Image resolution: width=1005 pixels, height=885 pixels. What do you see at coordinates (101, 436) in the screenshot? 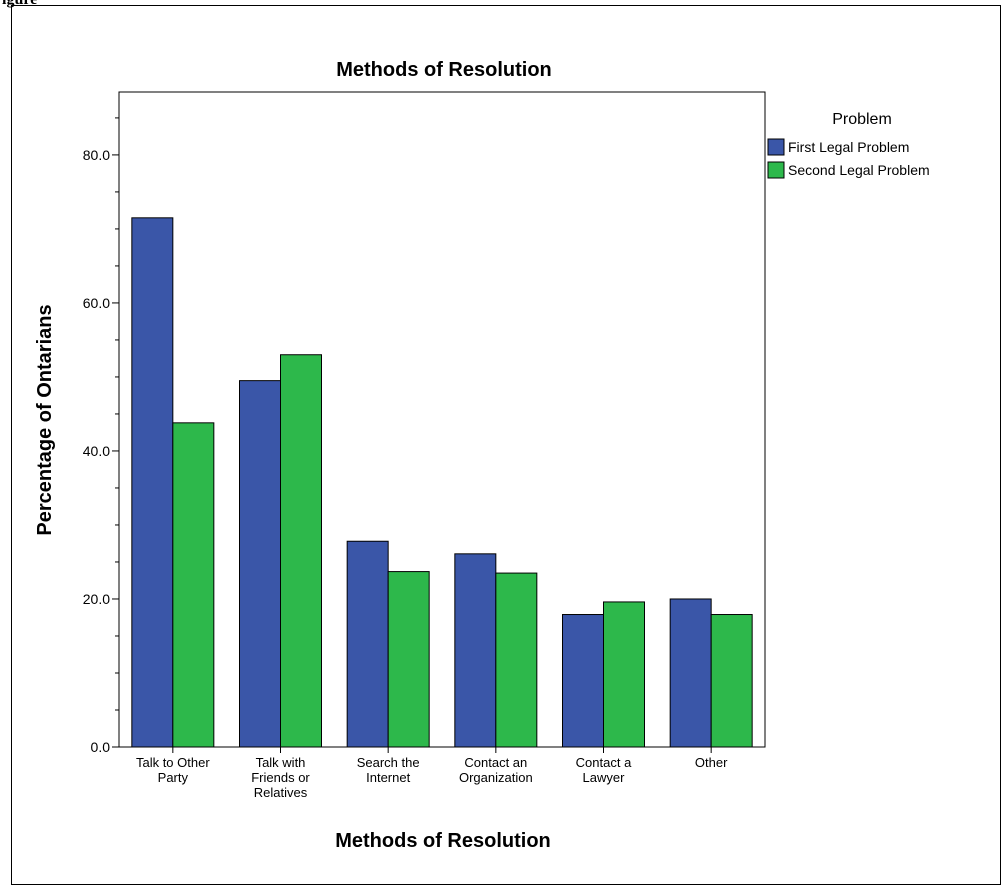
I see `y-axis: 0.0 20.0 40.0 60.0 80.0` at bounding box center [101, 436].